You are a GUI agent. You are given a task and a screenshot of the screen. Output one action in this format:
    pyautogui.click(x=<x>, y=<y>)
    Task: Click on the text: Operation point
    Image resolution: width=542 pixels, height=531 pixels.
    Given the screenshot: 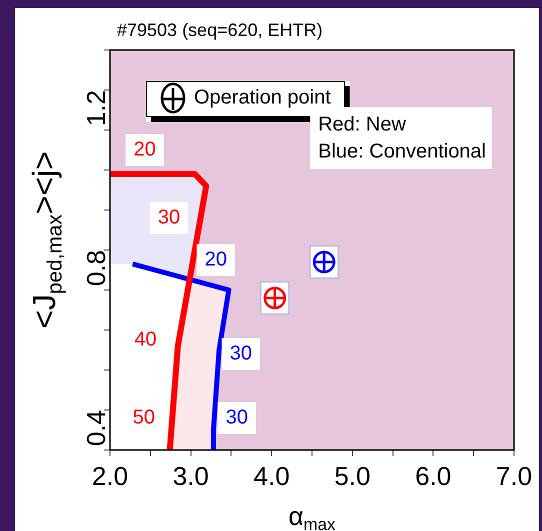 What is the action you would take?
    pyautogui.click(x=263, y=97)
    